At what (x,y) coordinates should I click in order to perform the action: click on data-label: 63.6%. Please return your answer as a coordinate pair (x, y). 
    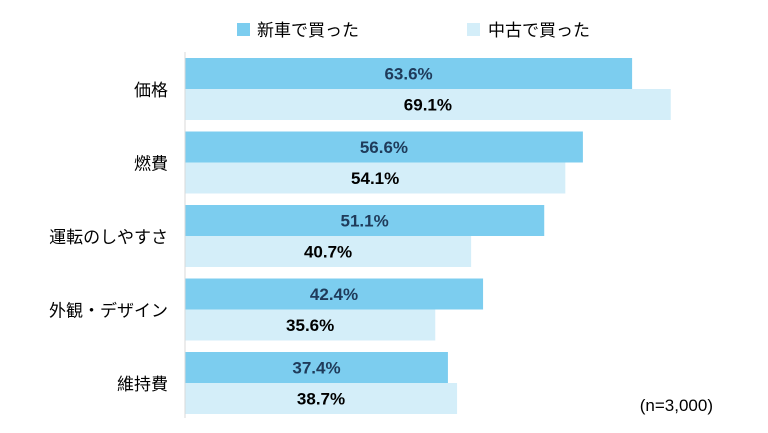
    Looking at the image, I should click on (408, 74).